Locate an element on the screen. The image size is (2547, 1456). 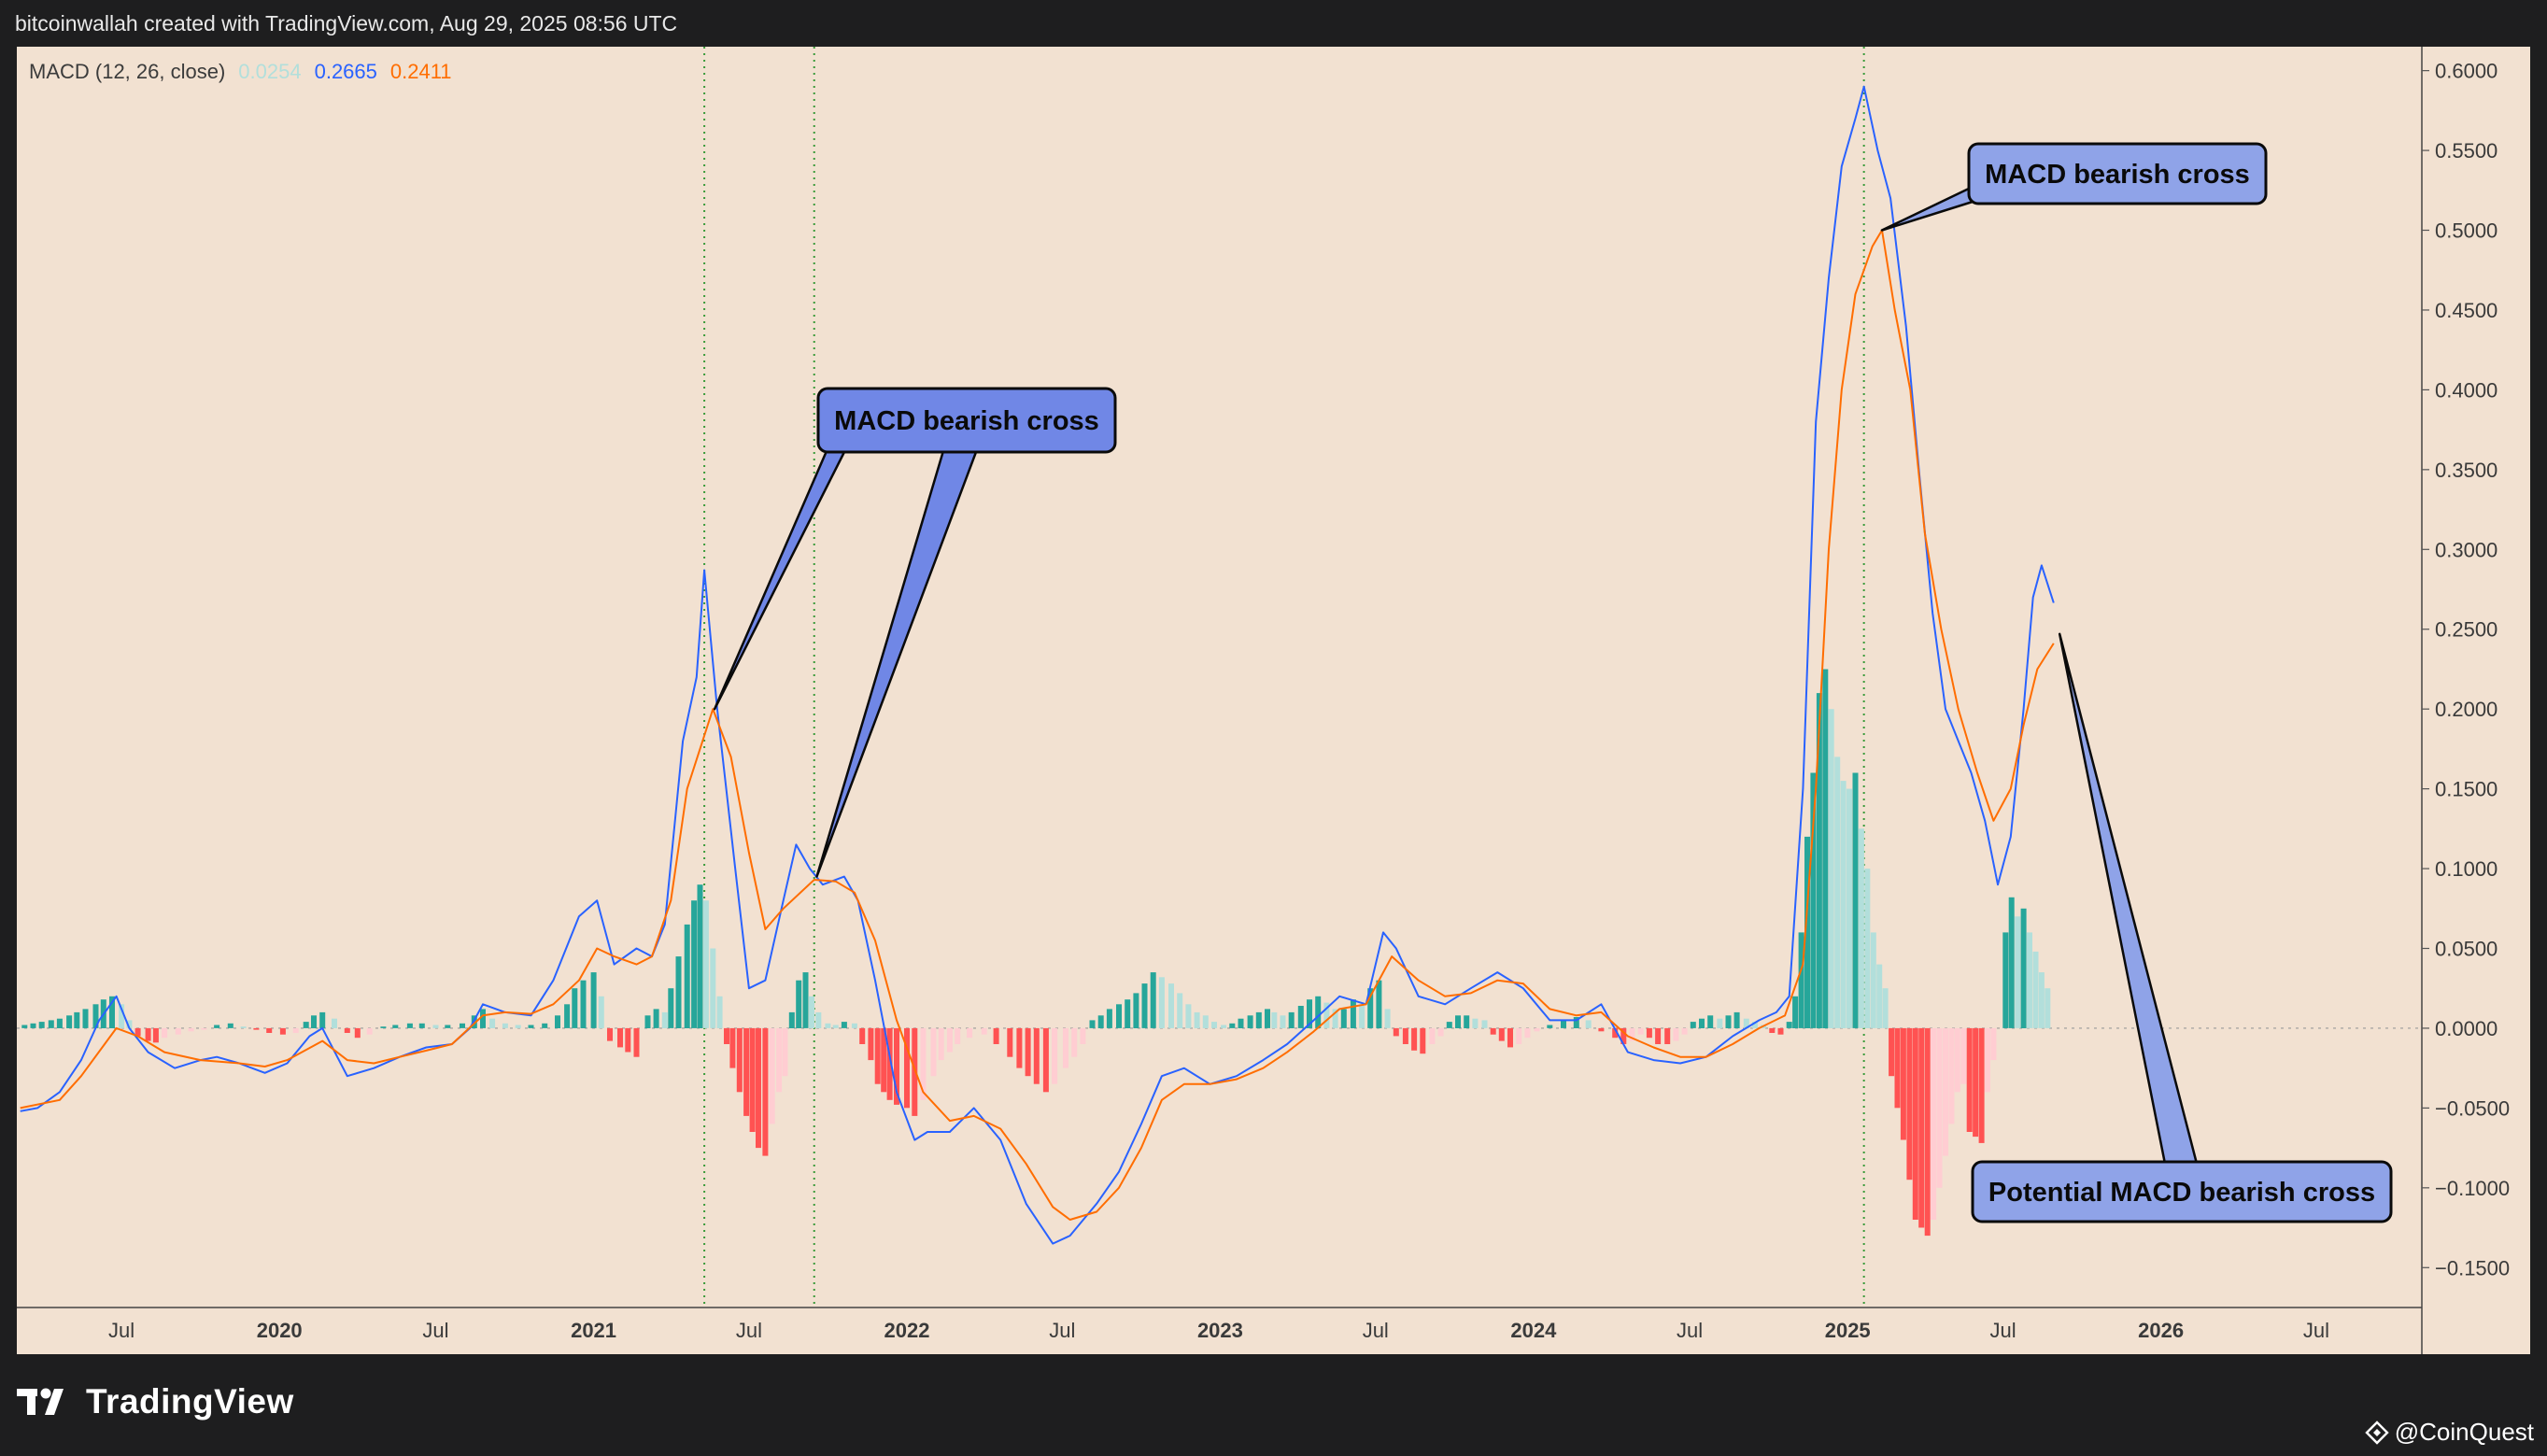
tradingview-logo: TradingView is located at coordinates (155, 1401).